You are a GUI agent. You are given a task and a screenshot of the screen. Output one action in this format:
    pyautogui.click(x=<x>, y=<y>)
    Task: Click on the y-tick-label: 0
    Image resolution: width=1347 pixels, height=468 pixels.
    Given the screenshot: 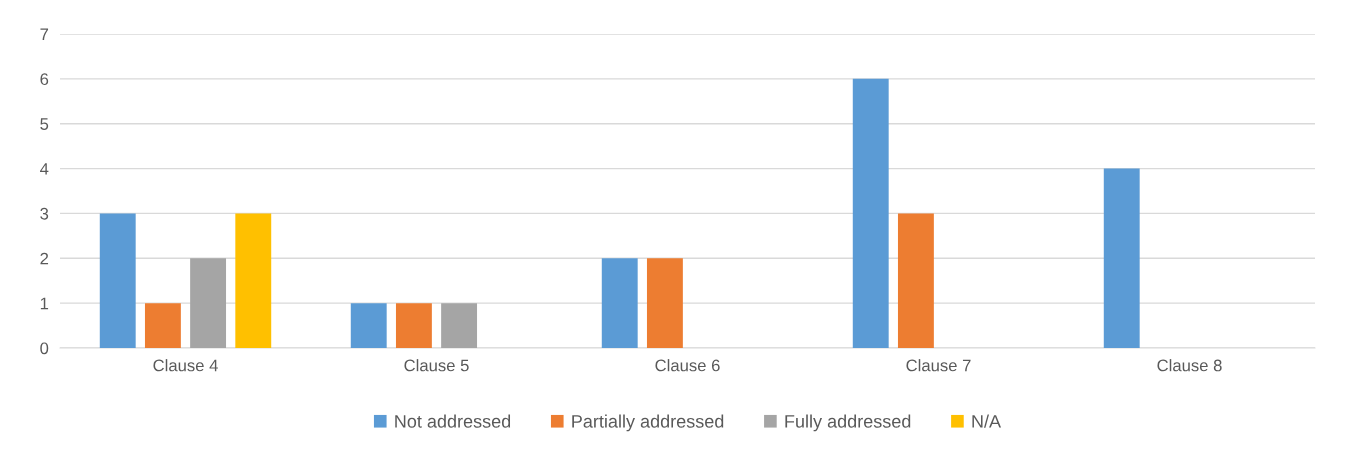 What is the action you would take?
    pyautogui.click(x=44, y=348)
    